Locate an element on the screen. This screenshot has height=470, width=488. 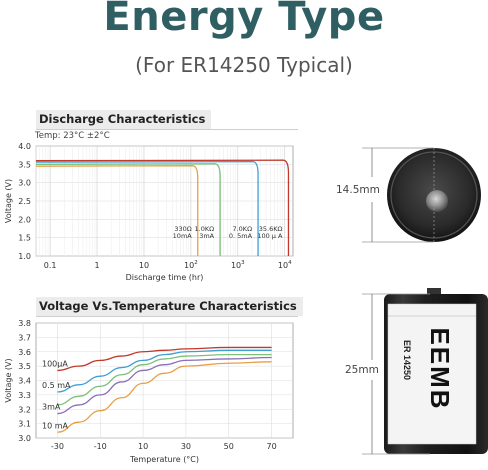
temperature-xtick-label: -30 is located at coordinates (57, 446).